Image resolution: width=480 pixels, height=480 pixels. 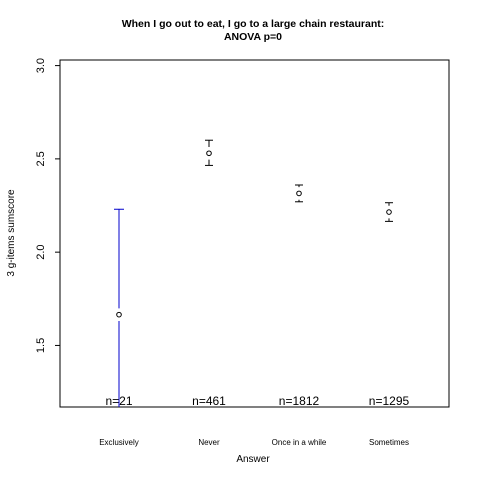 I want to click on y-tick-label: 3.0, so click(x=41, y=65).